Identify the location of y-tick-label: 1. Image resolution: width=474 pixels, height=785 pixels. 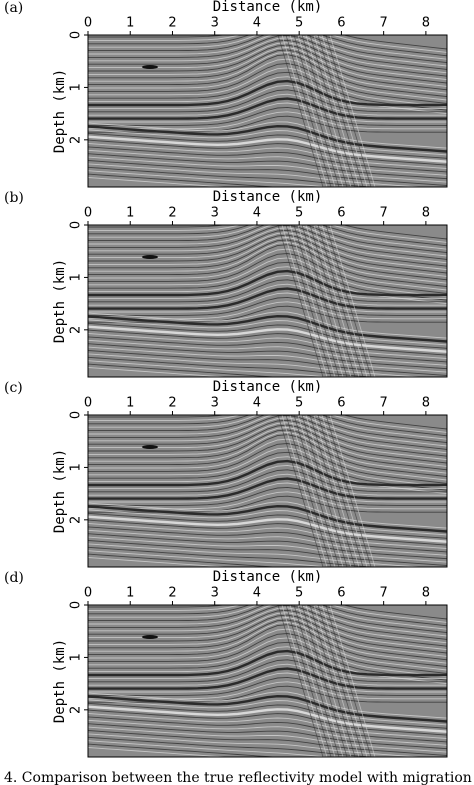
(76, 467).